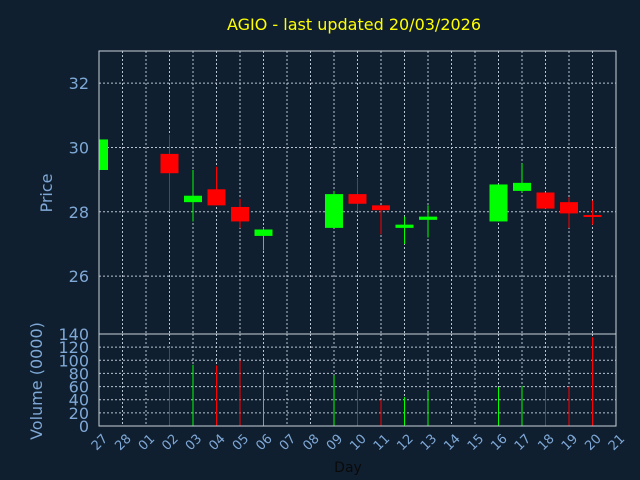  What do you see at coordinates (73, 360) in the screenshot?
I see `volume-tick-label: 100` at bounding box center [73, 360].